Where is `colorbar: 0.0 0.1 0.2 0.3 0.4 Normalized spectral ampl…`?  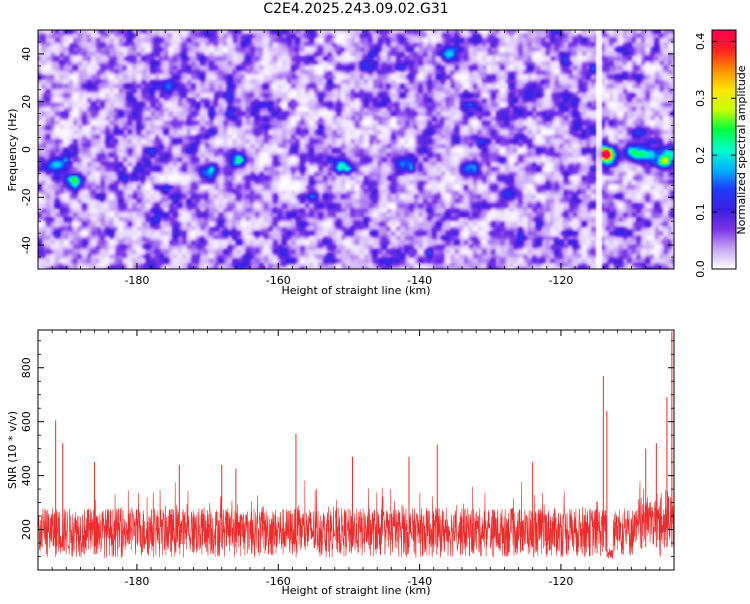 colorbar: 0.0 0.1 0.2 0.3 0.4 Normalized spectral ampl… is located at coordinates (721, 153).